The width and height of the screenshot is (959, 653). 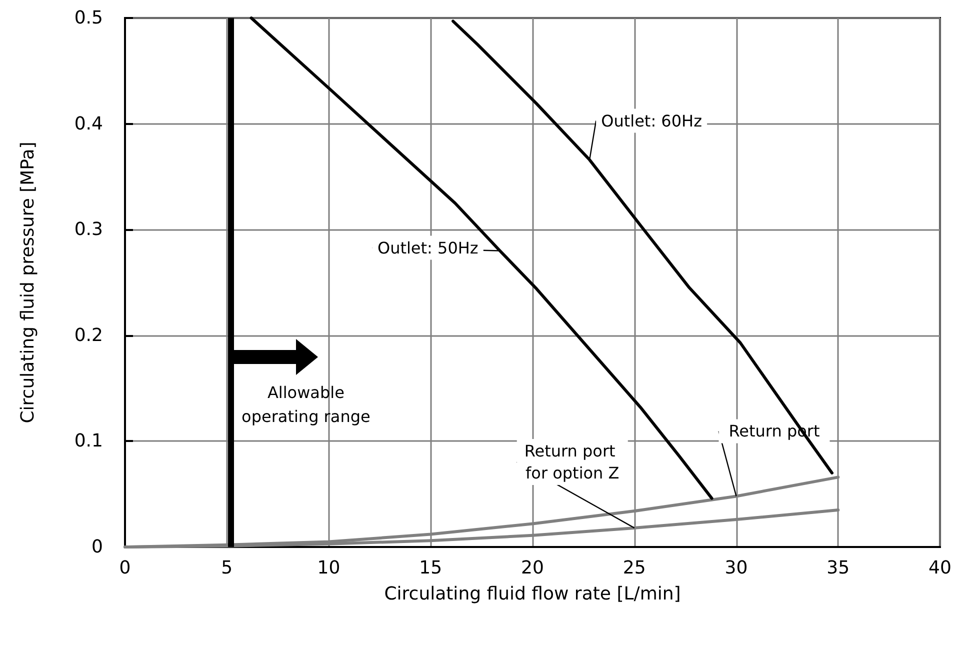 What do you see at coordinates (97, 547) in the screenshot?
I see `y-tick-label: 0` at bounding box center [97, 547].